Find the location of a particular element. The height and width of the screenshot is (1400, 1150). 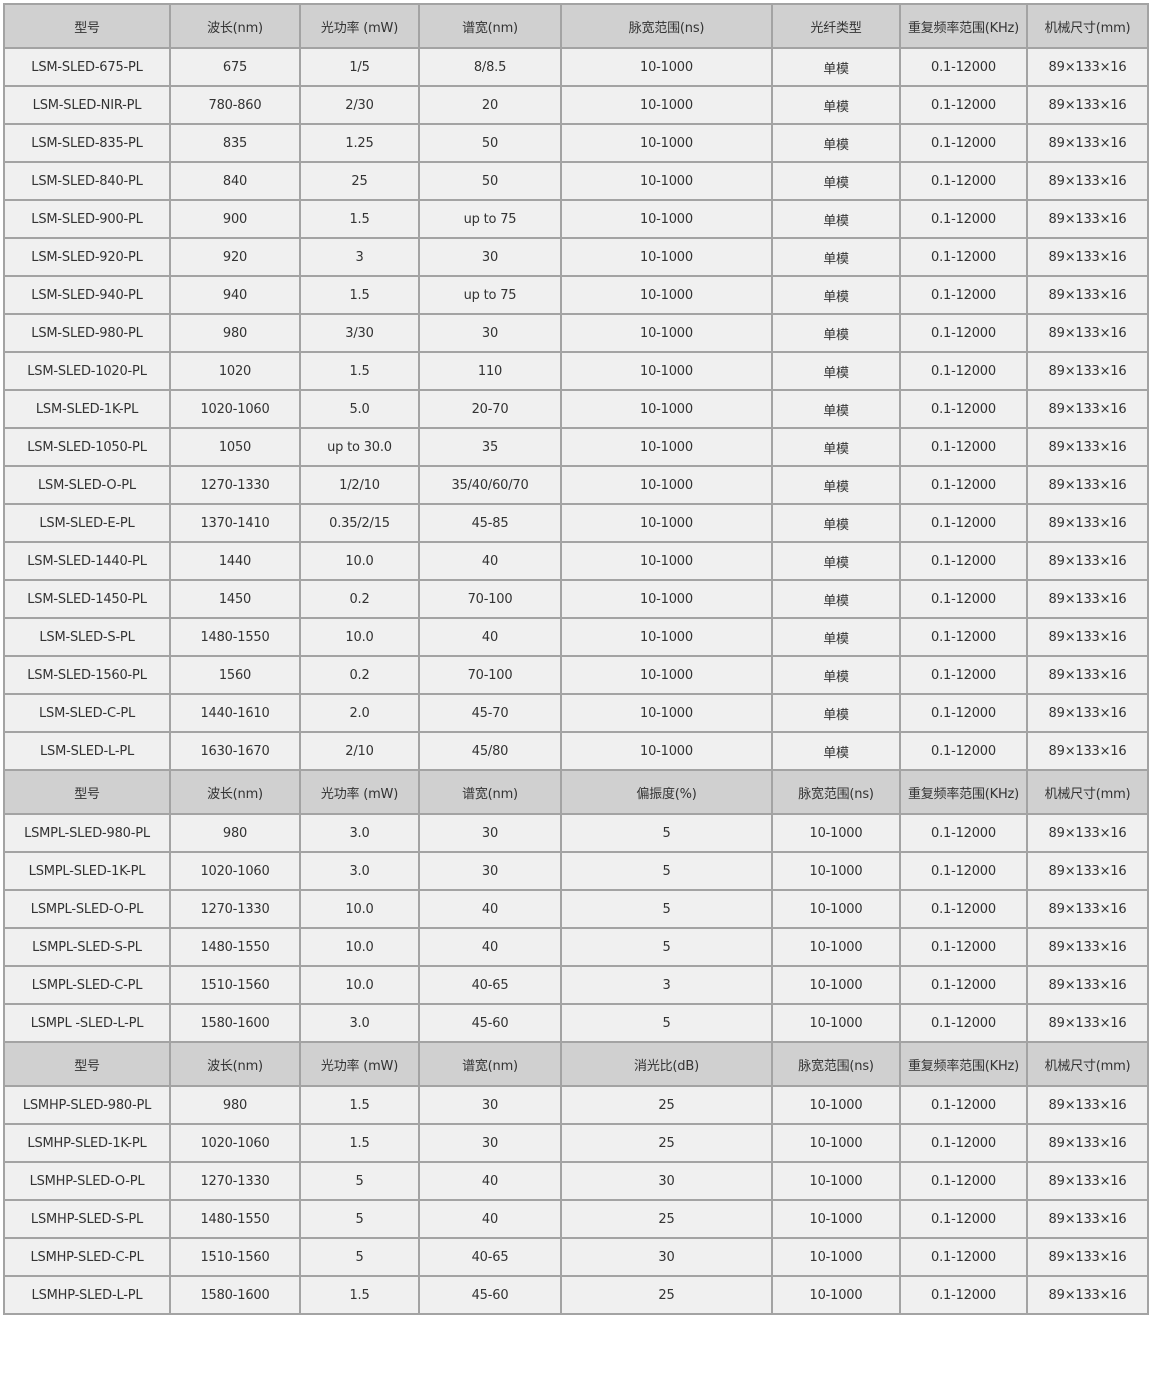

table-cell: 1020 is located at coordinates (235, 371).